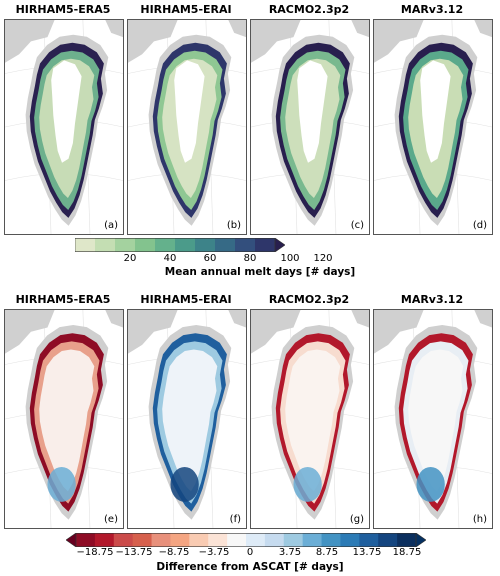 The image size is (500, 576). I want to click on panel-label-a: (a), so click(111, 225).